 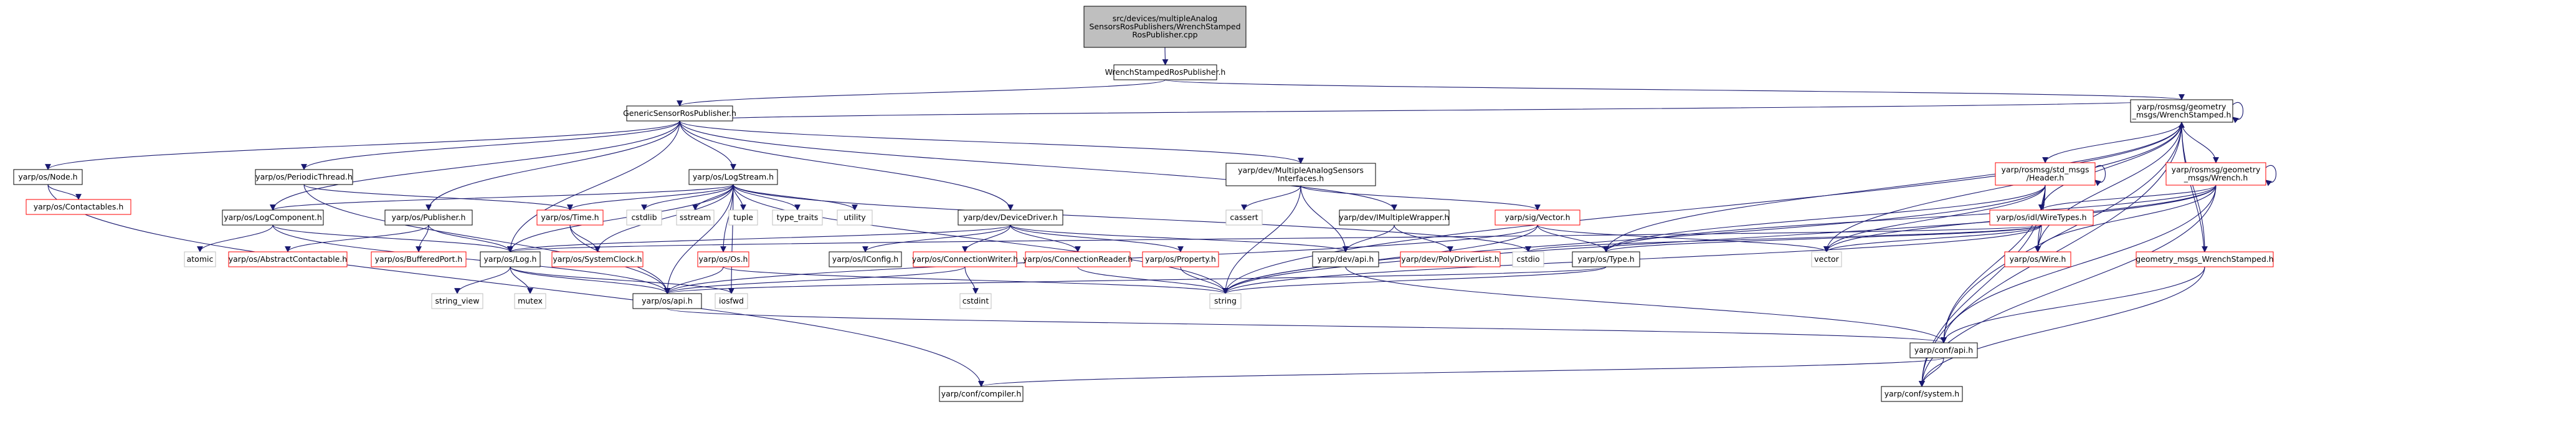 What do you see at coordinates (2041, 217) in the screenshot?
I see `graph-node: yarp/os/idl/WireTypes.h` at bounding box center [2041, 217].